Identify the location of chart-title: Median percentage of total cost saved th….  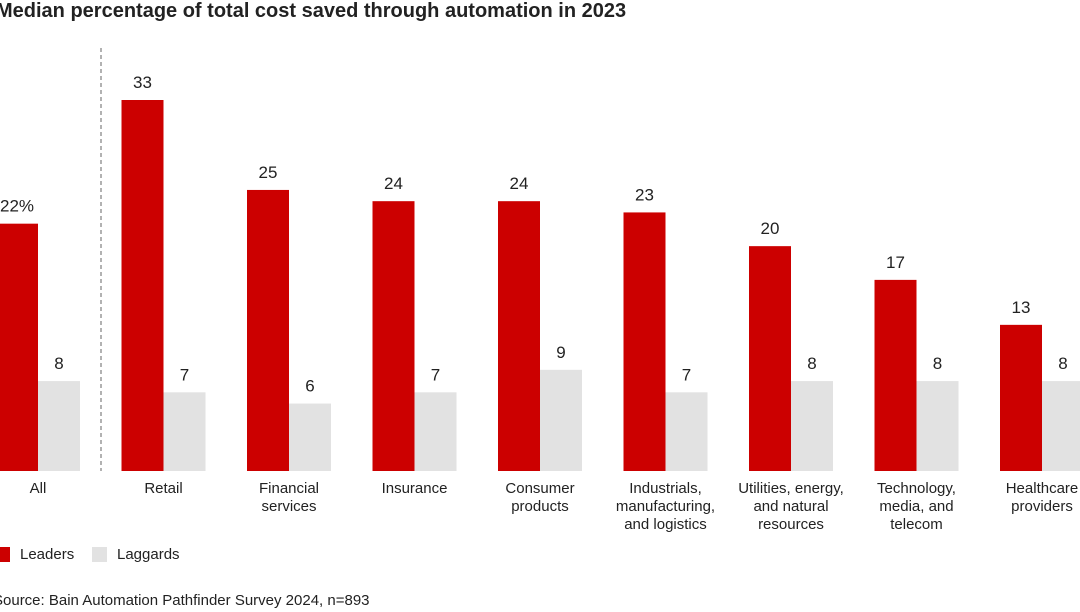
(313, 11).